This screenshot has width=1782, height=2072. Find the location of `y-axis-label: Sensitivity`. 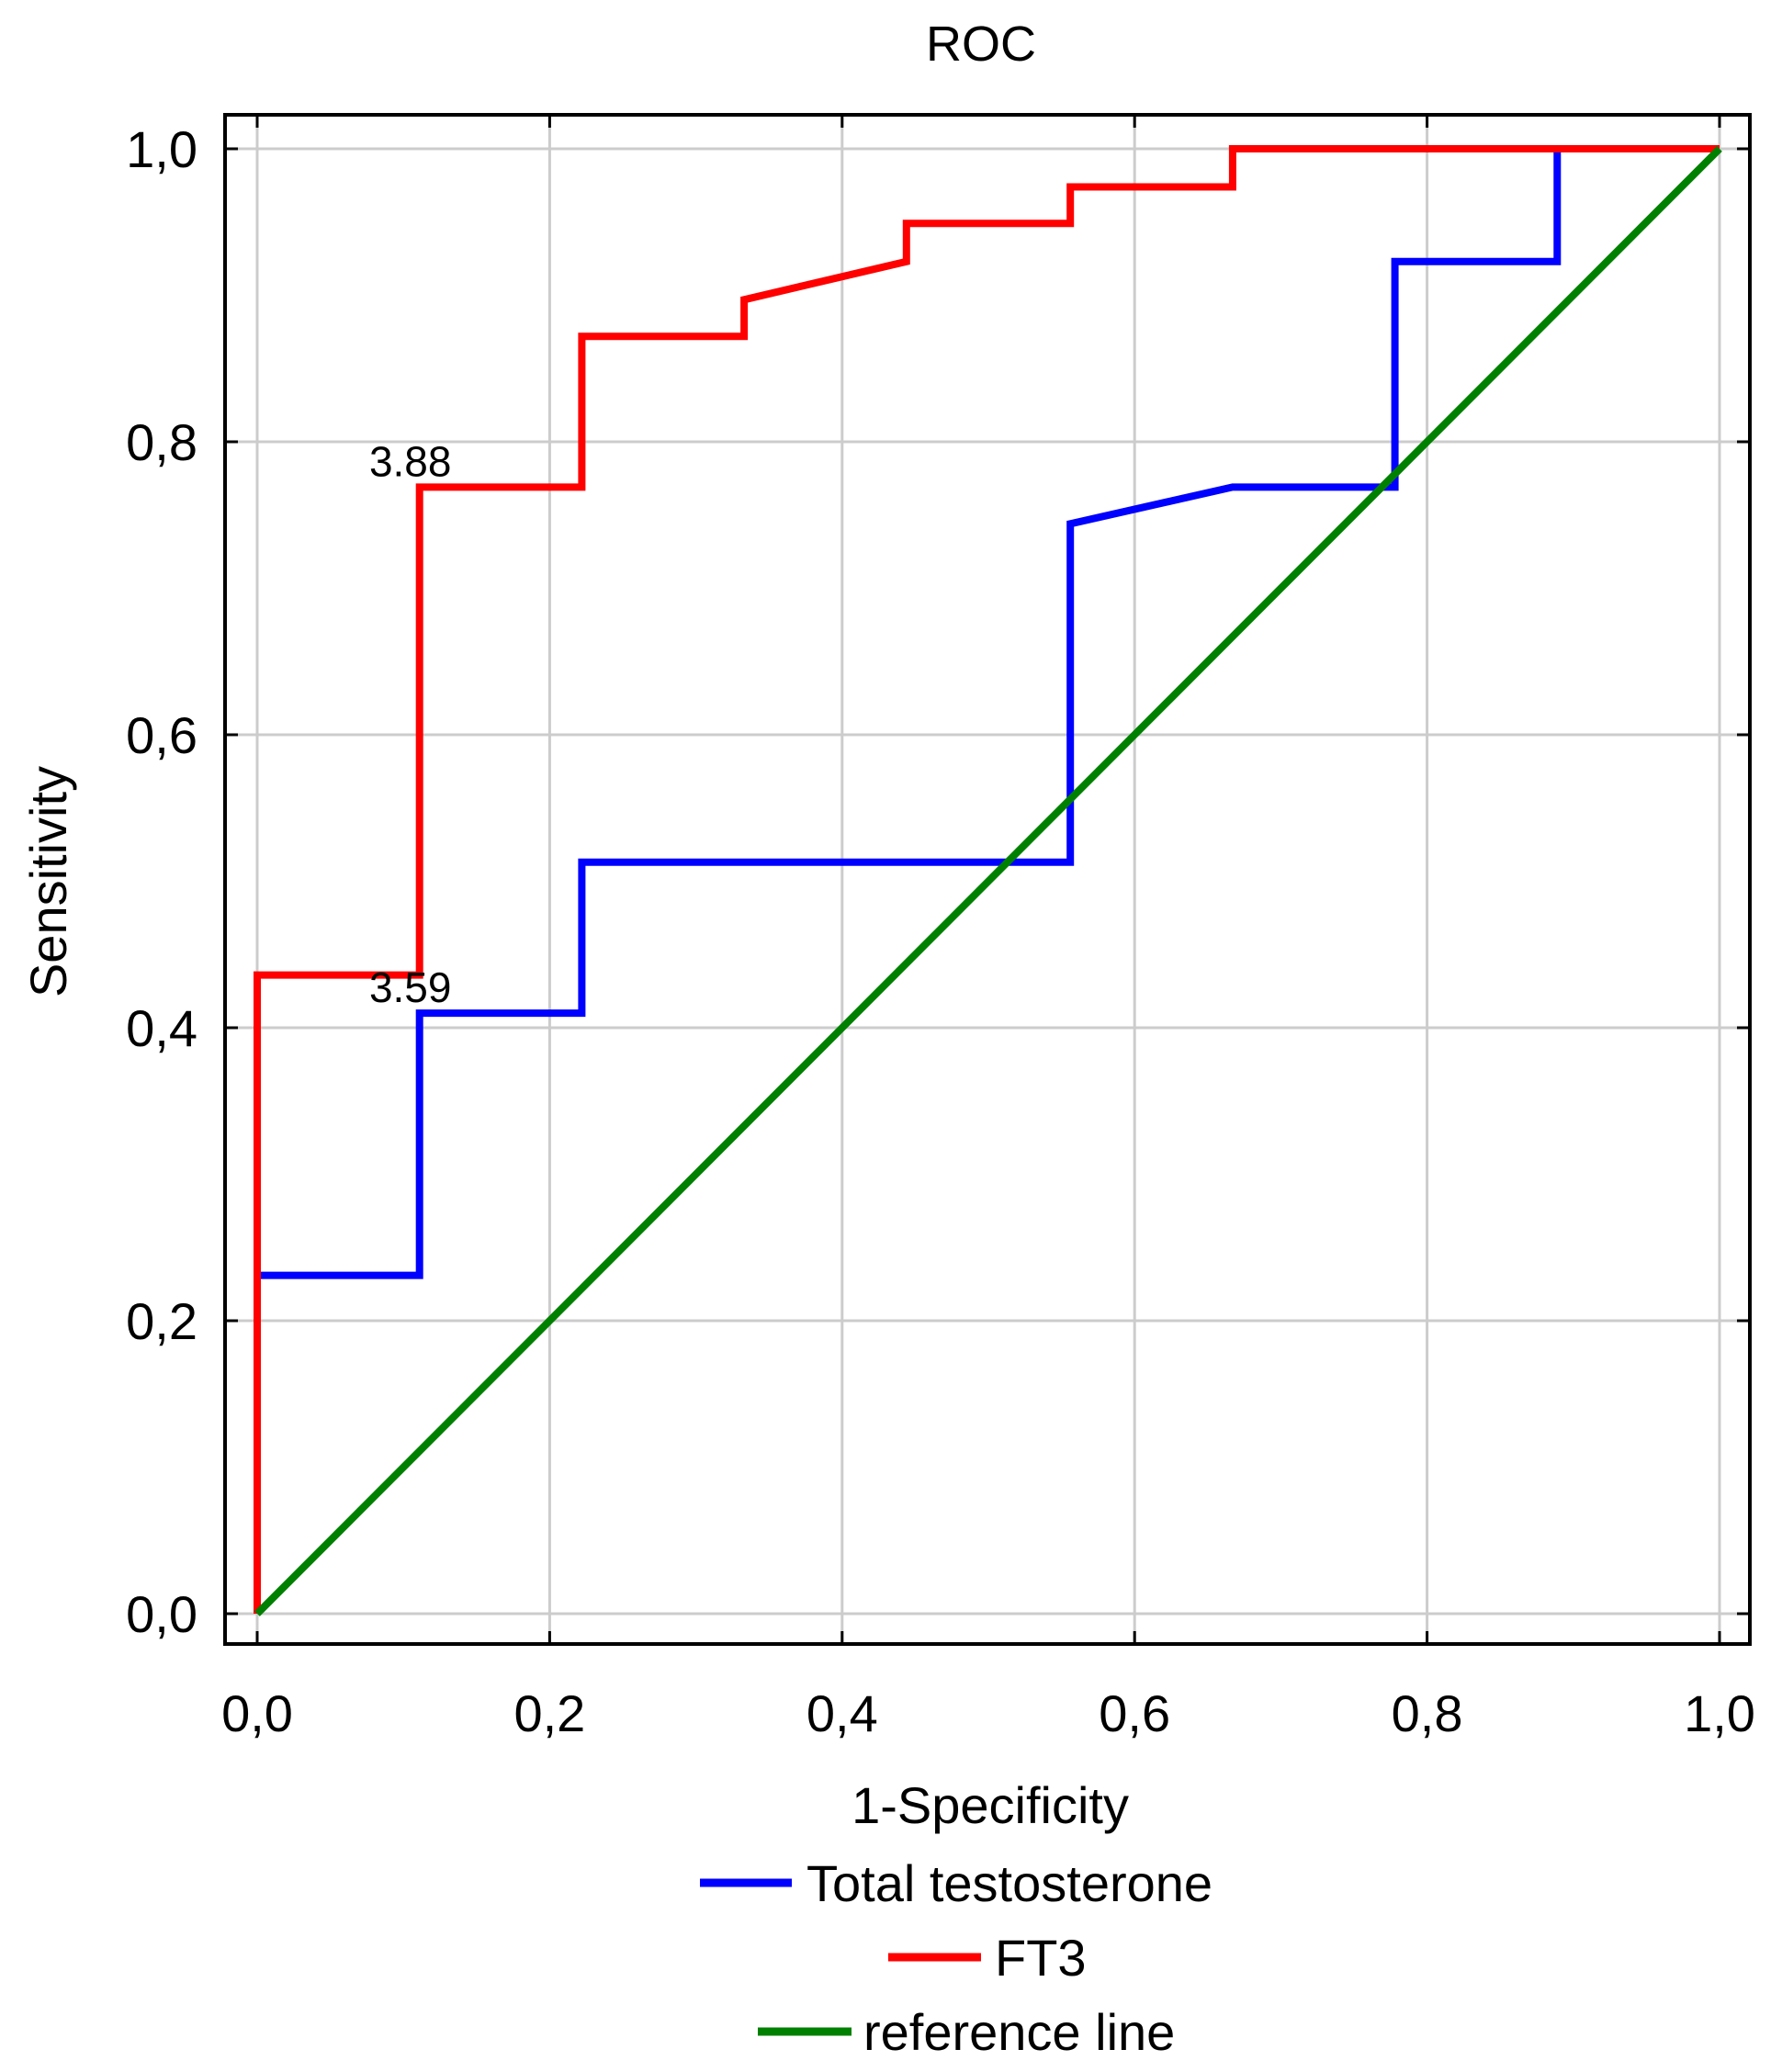

y-axis-label: Sensitivity is located at coordinates (48, 882).